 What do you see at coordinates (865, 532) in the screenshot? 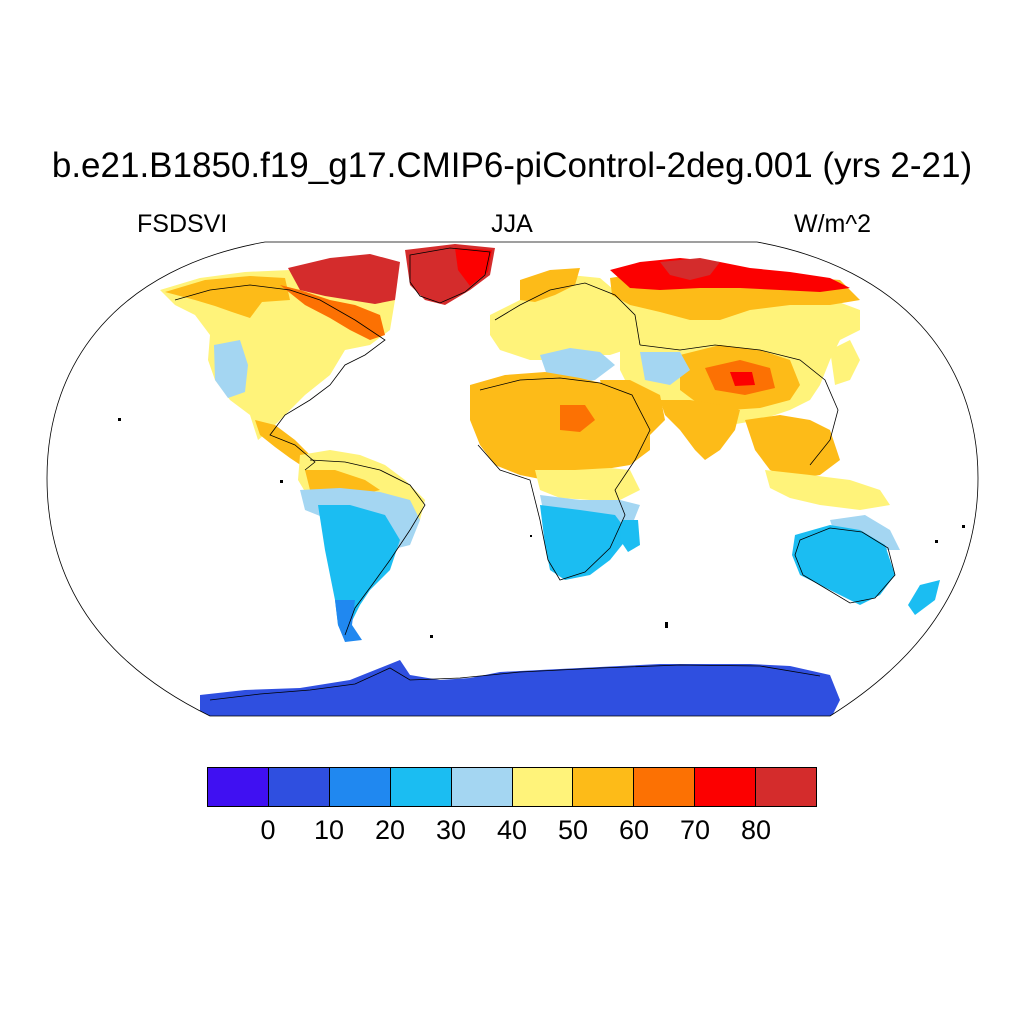
I see `land-australia-lightblue` at bounding box center [865, 532].